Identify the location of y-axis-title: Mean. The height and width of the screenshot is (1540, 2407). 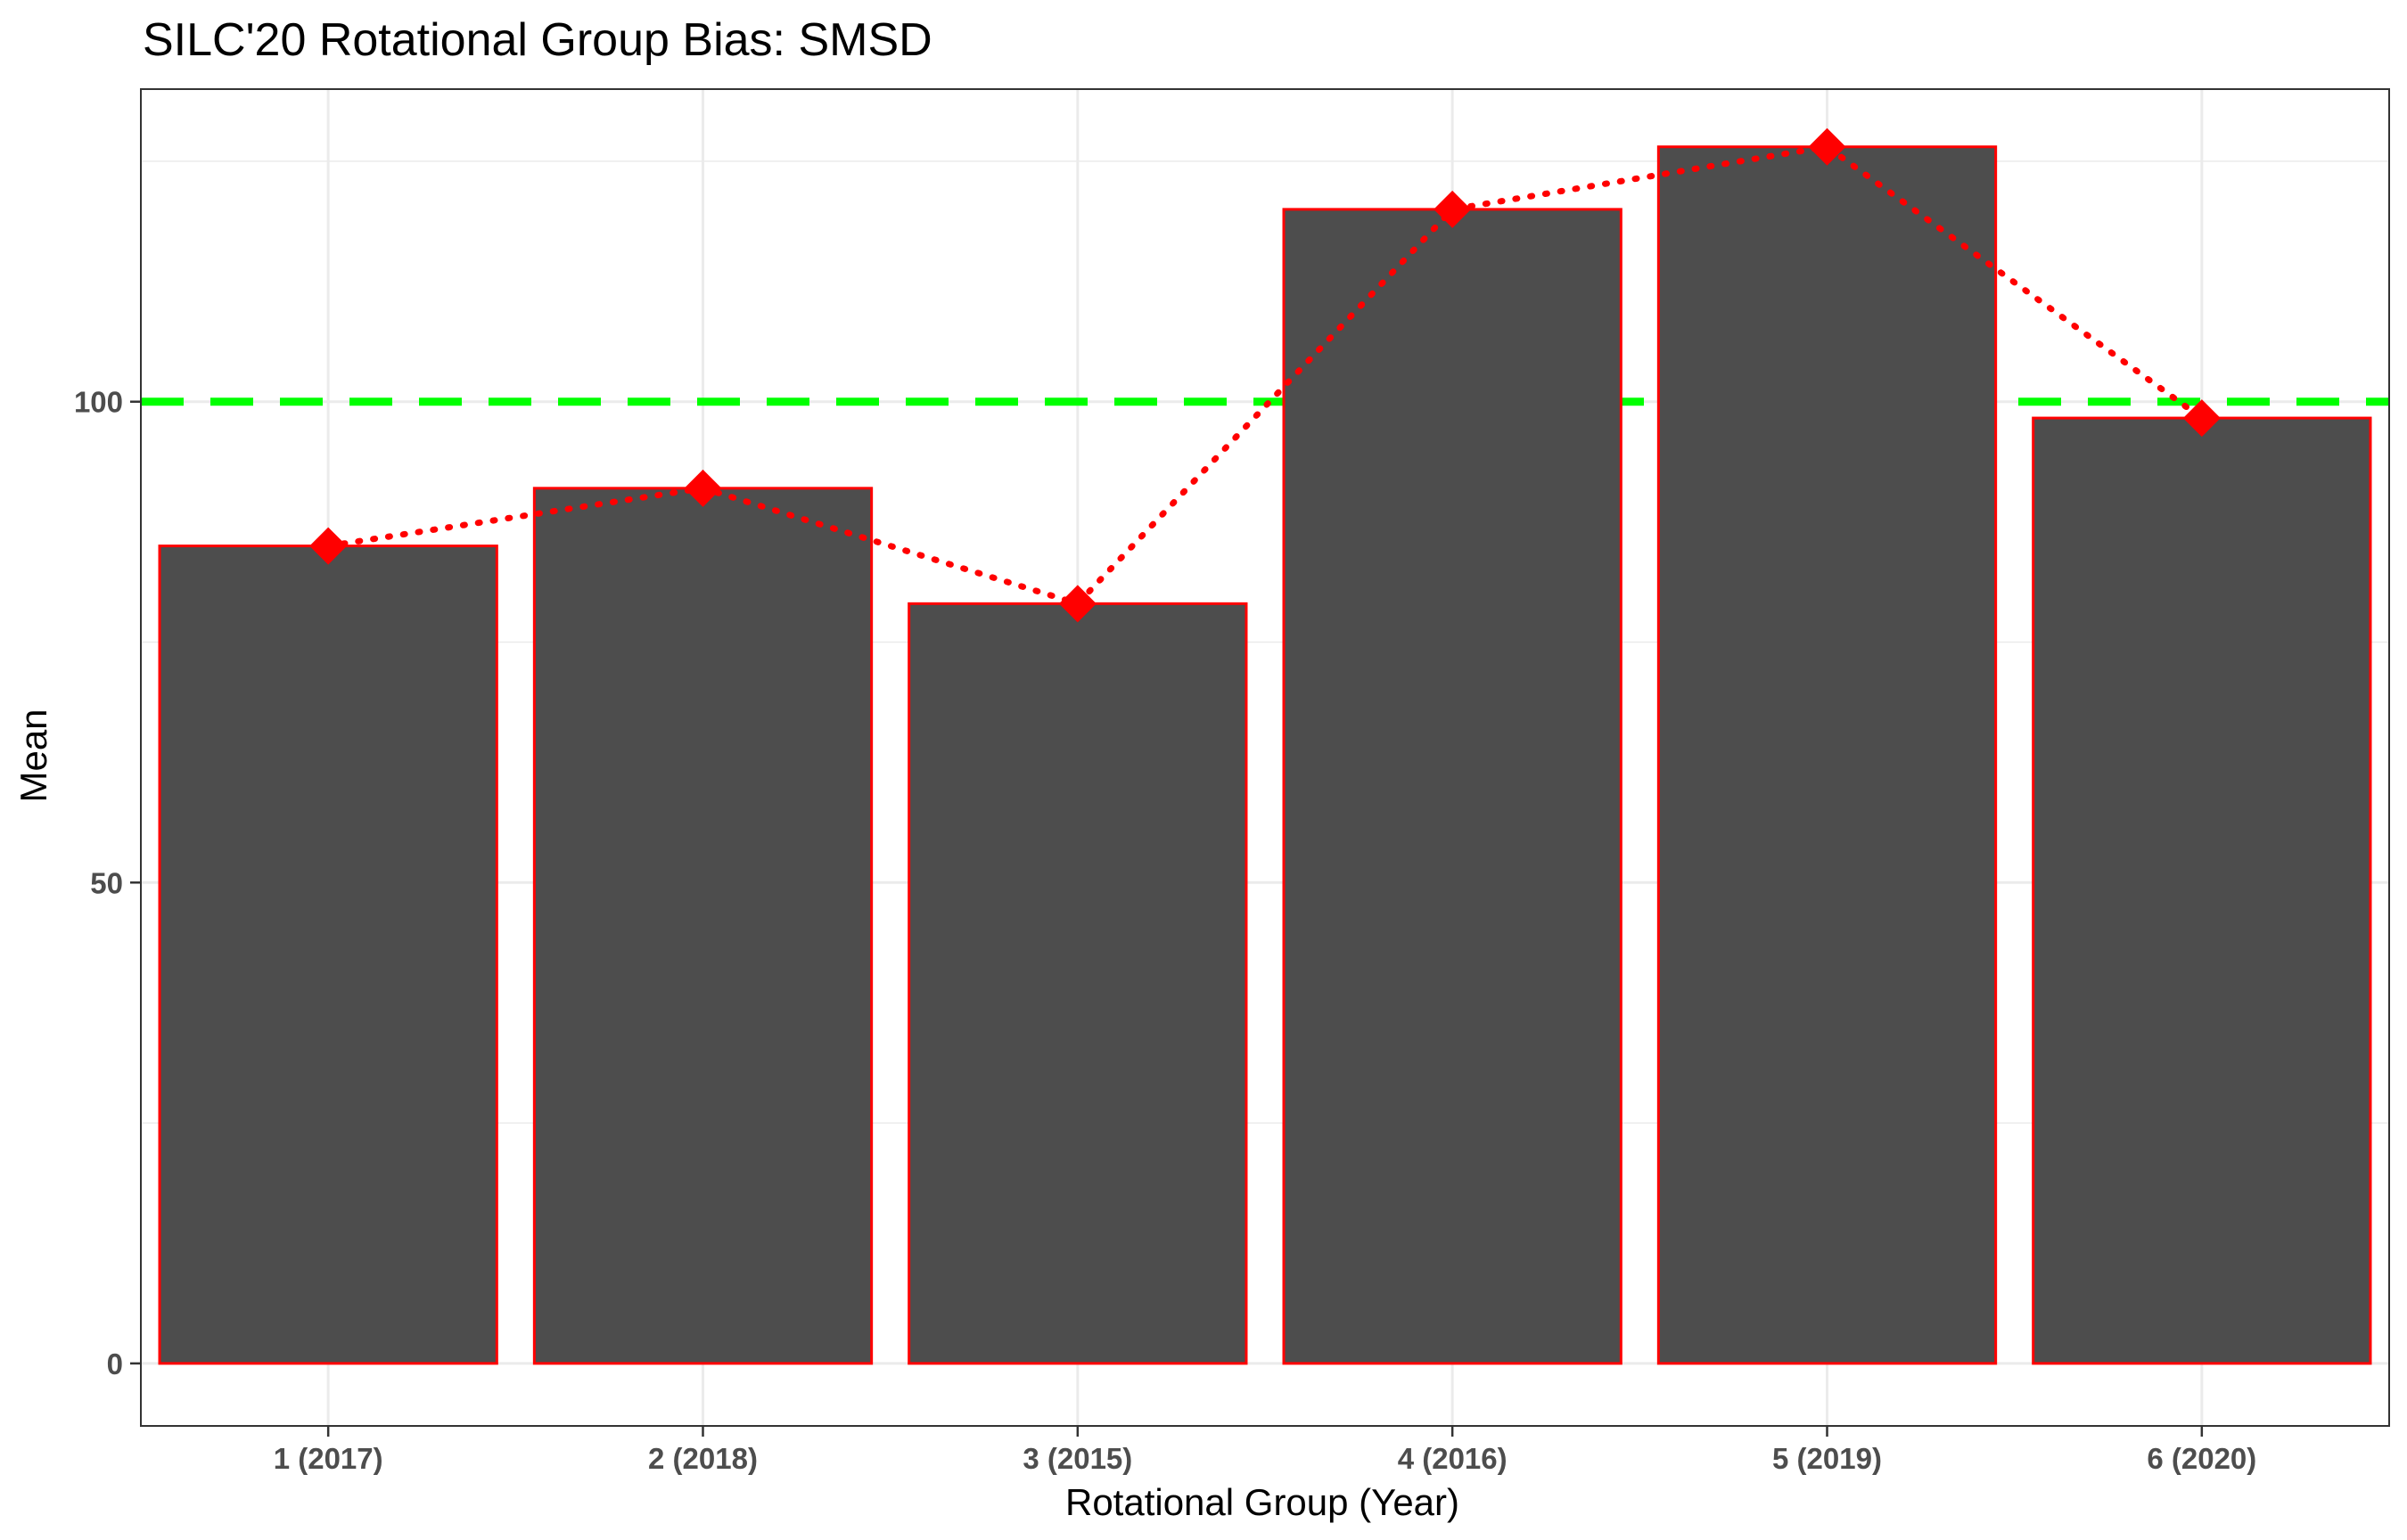
(33, 755).